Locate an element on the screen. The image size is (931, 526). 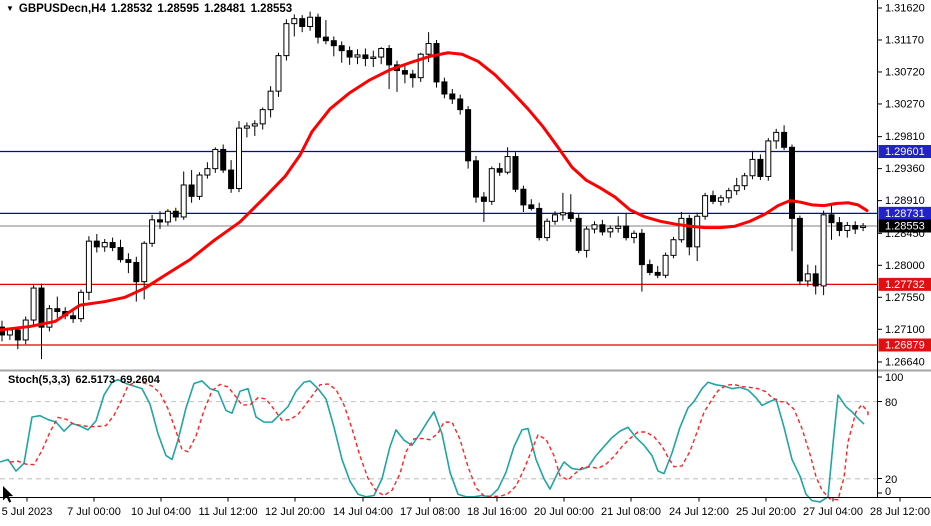
svg-text: 12 Jul 20:00 is located at coordinates (295, 512).